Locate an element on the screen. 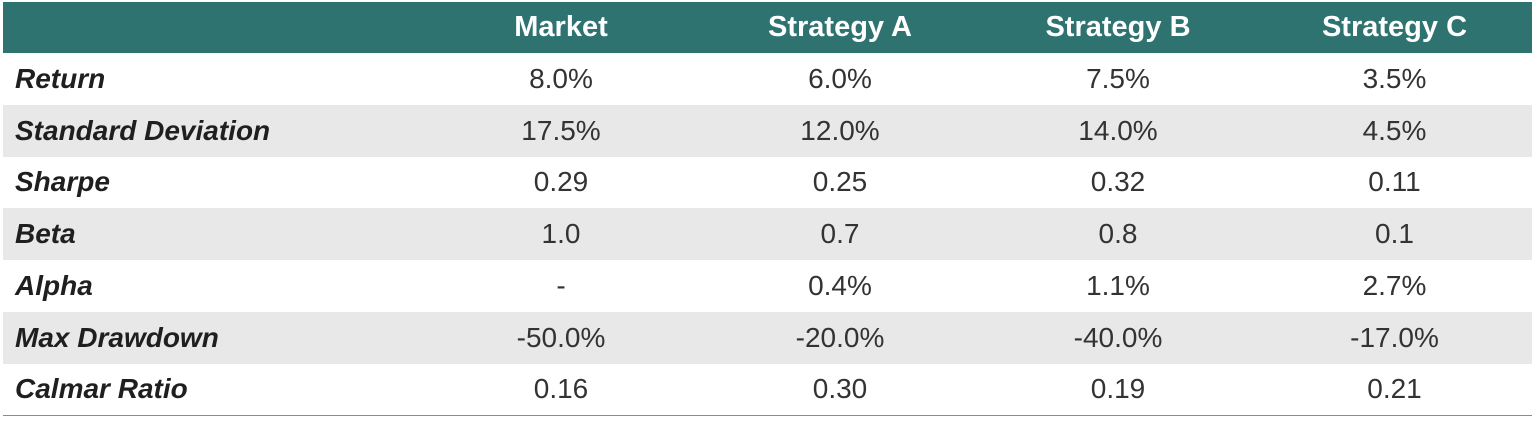 The width and height of the screenshot is (1536, 430). row-label: Standard Deviation is located at coordinates (143, 130).